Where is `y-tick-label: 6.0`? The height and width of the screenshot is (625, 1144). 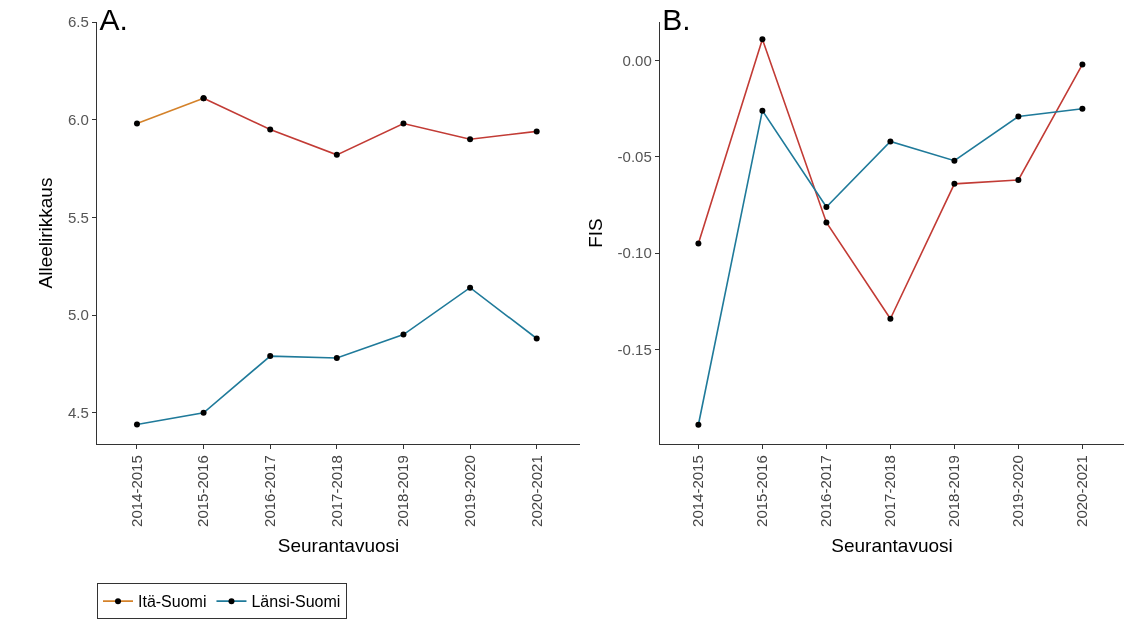 y-tick-label: 6.0 is located at coordinates (78, 119).